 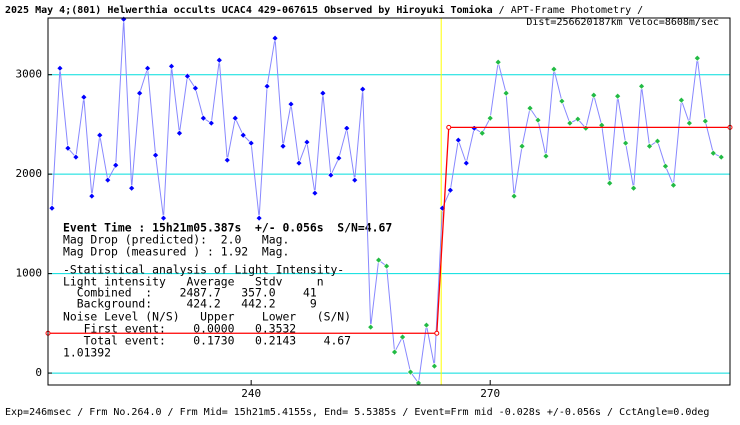 I want to click on annotation: Combined : 2487.7 357.0 41, so click(x=190, y=293).